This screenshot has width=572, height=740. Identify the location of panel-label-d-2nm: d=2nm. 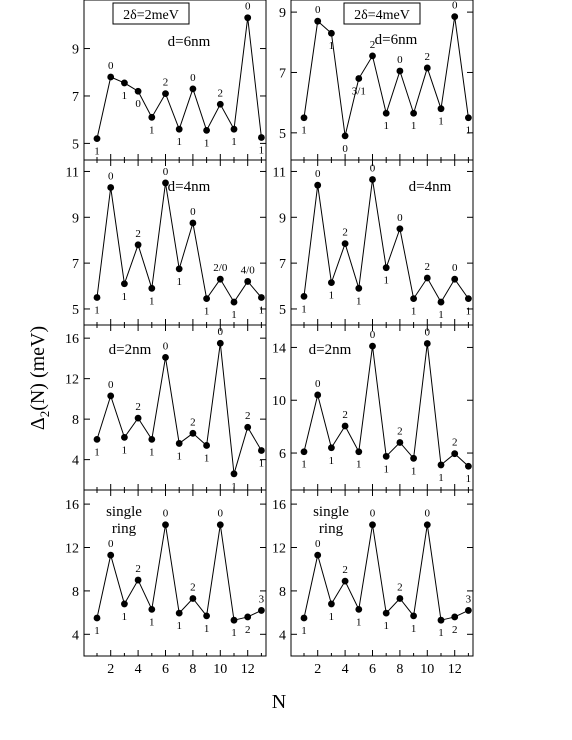
(330, 350).